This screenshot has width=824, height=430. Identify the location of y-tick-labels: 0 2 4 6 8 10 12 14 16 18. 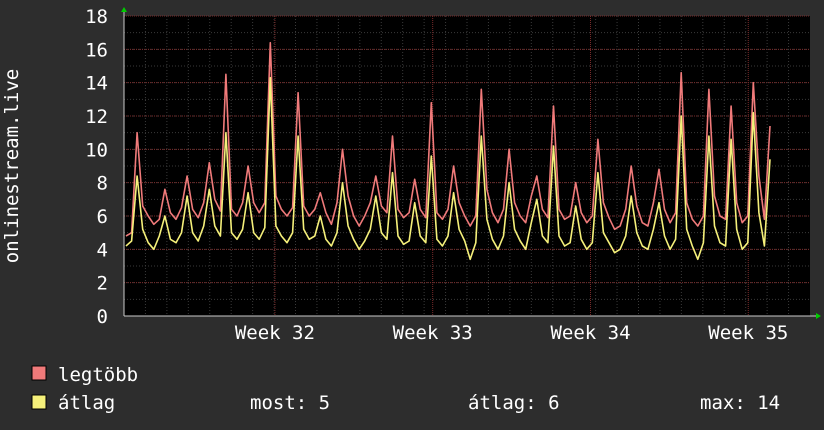
(96, 167).